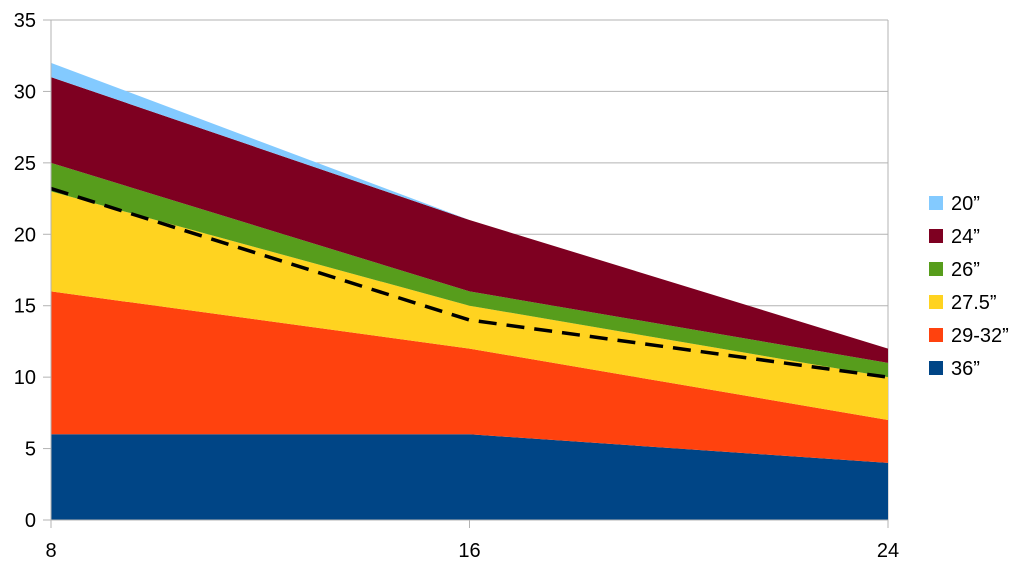 The height and width of the screenshot is (573, 1017). I want to click on x-tick-label: 16, so click(469, 551).